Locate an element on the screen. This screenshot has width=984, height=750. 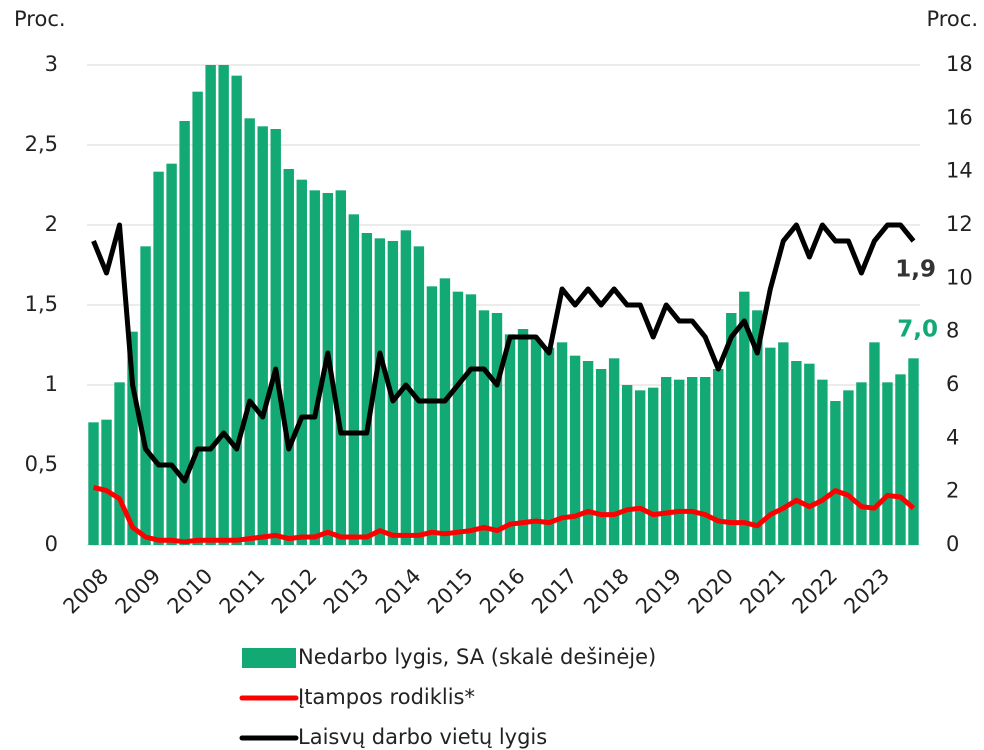
x-tick-label: 2020 is located at coordinates (710, 591).